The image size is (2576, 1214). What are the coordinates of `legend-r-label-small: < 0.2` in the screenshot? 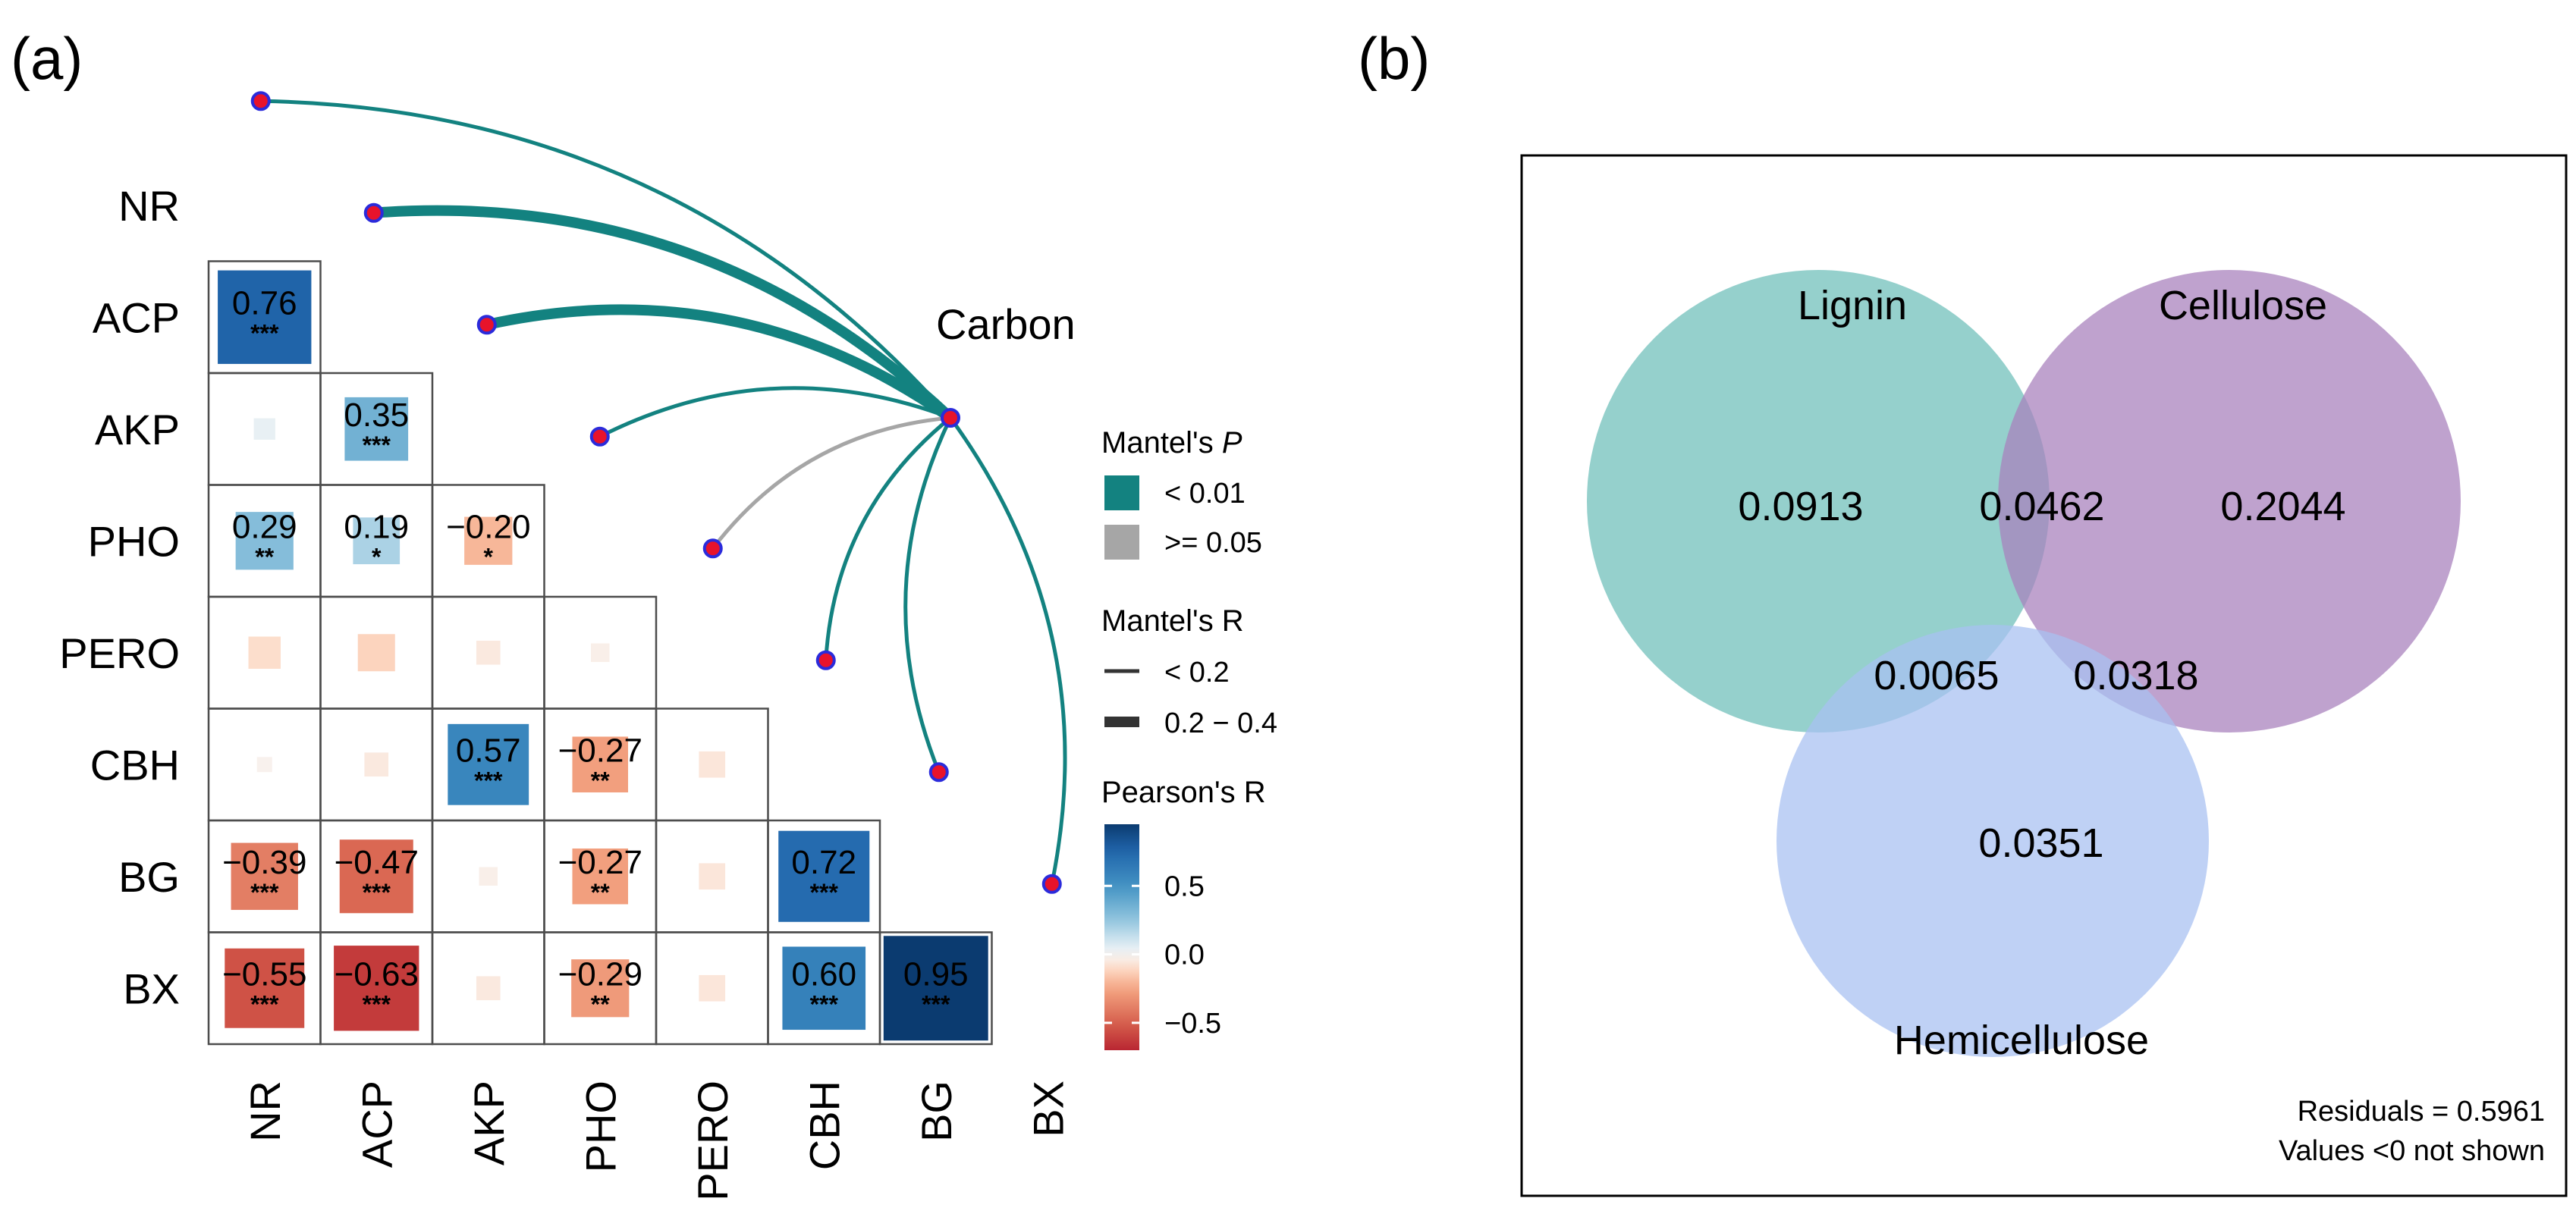 It's located at (1197, 673).